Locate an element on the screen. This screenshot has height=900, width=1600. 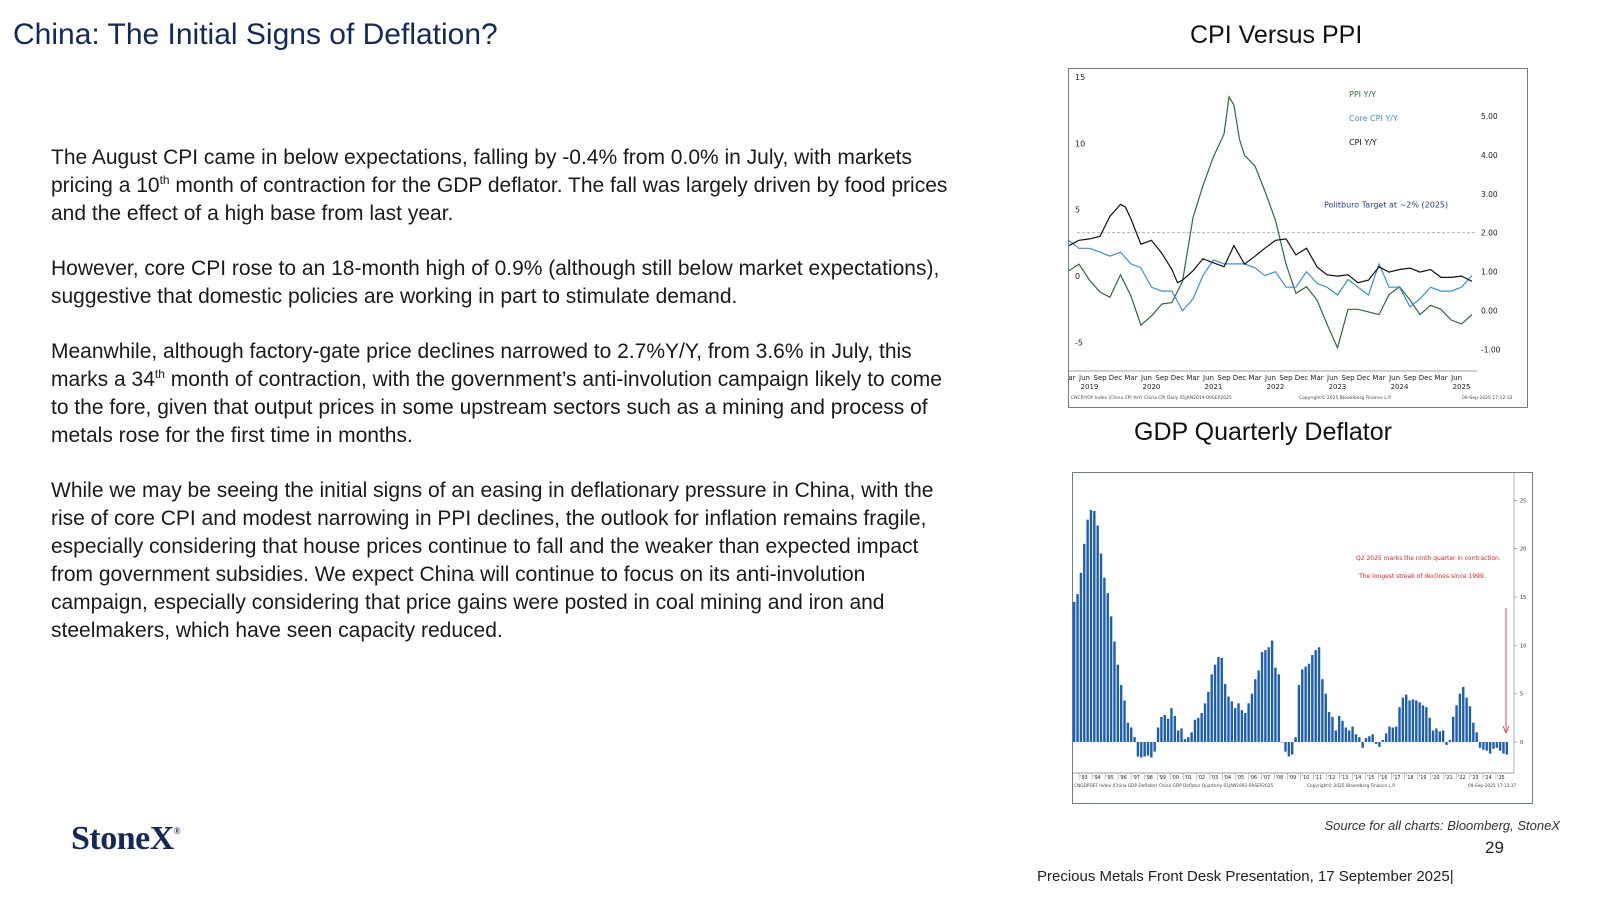
x-year-label: '94 is located at coordinates (1096, 778).